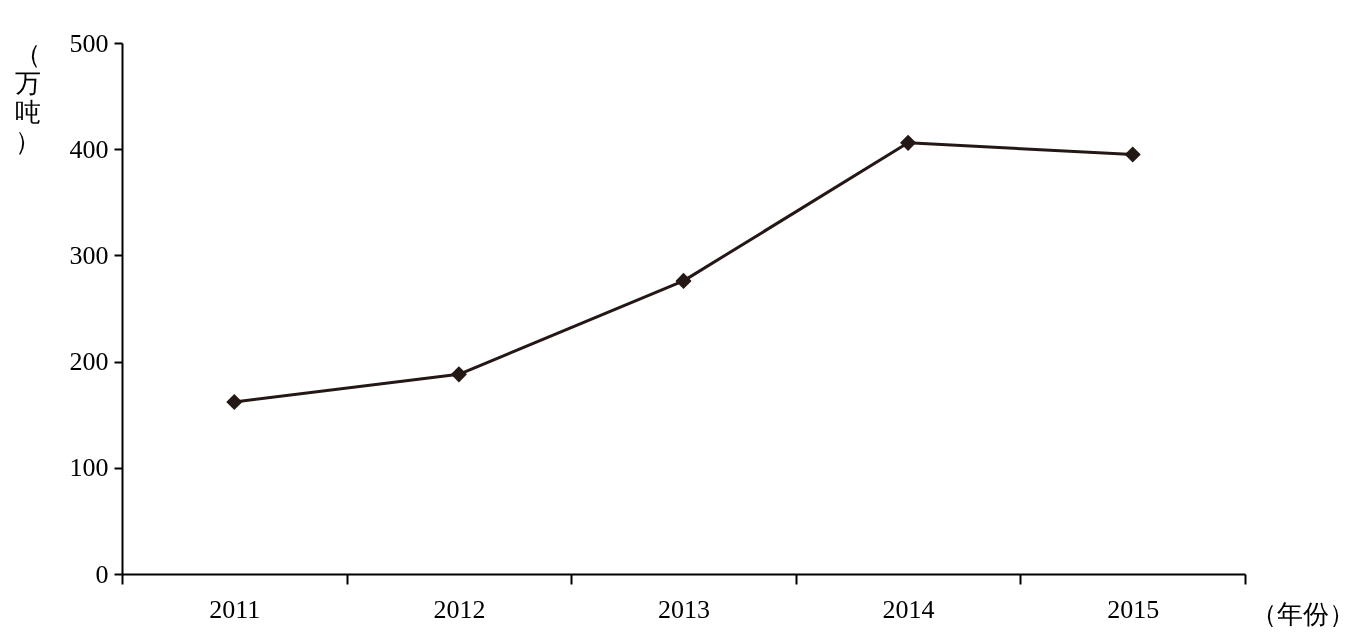  Describe the element at coordinates (89, 255) in the screenshot. I see `y-tick-label: 300` at that location.